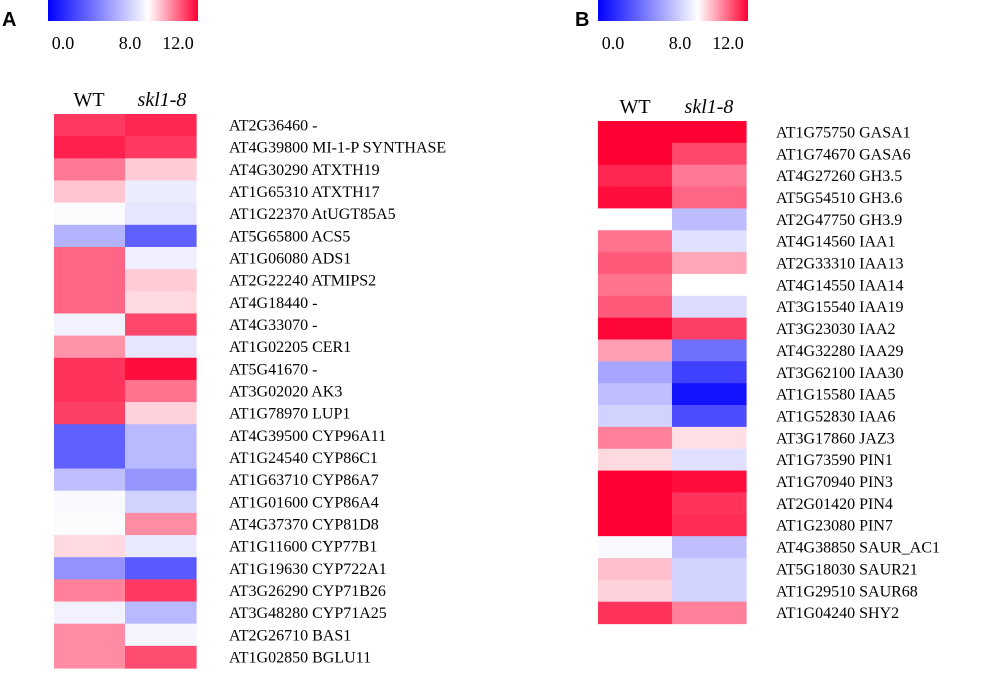 Image resolution: width=1000 pixels, height=676 pixels. What do you see at coordinates (840, 285) in the screenshot?
I see `row-label-b-7: AT4G14550 IAA14` at bounding box center [840, 285].